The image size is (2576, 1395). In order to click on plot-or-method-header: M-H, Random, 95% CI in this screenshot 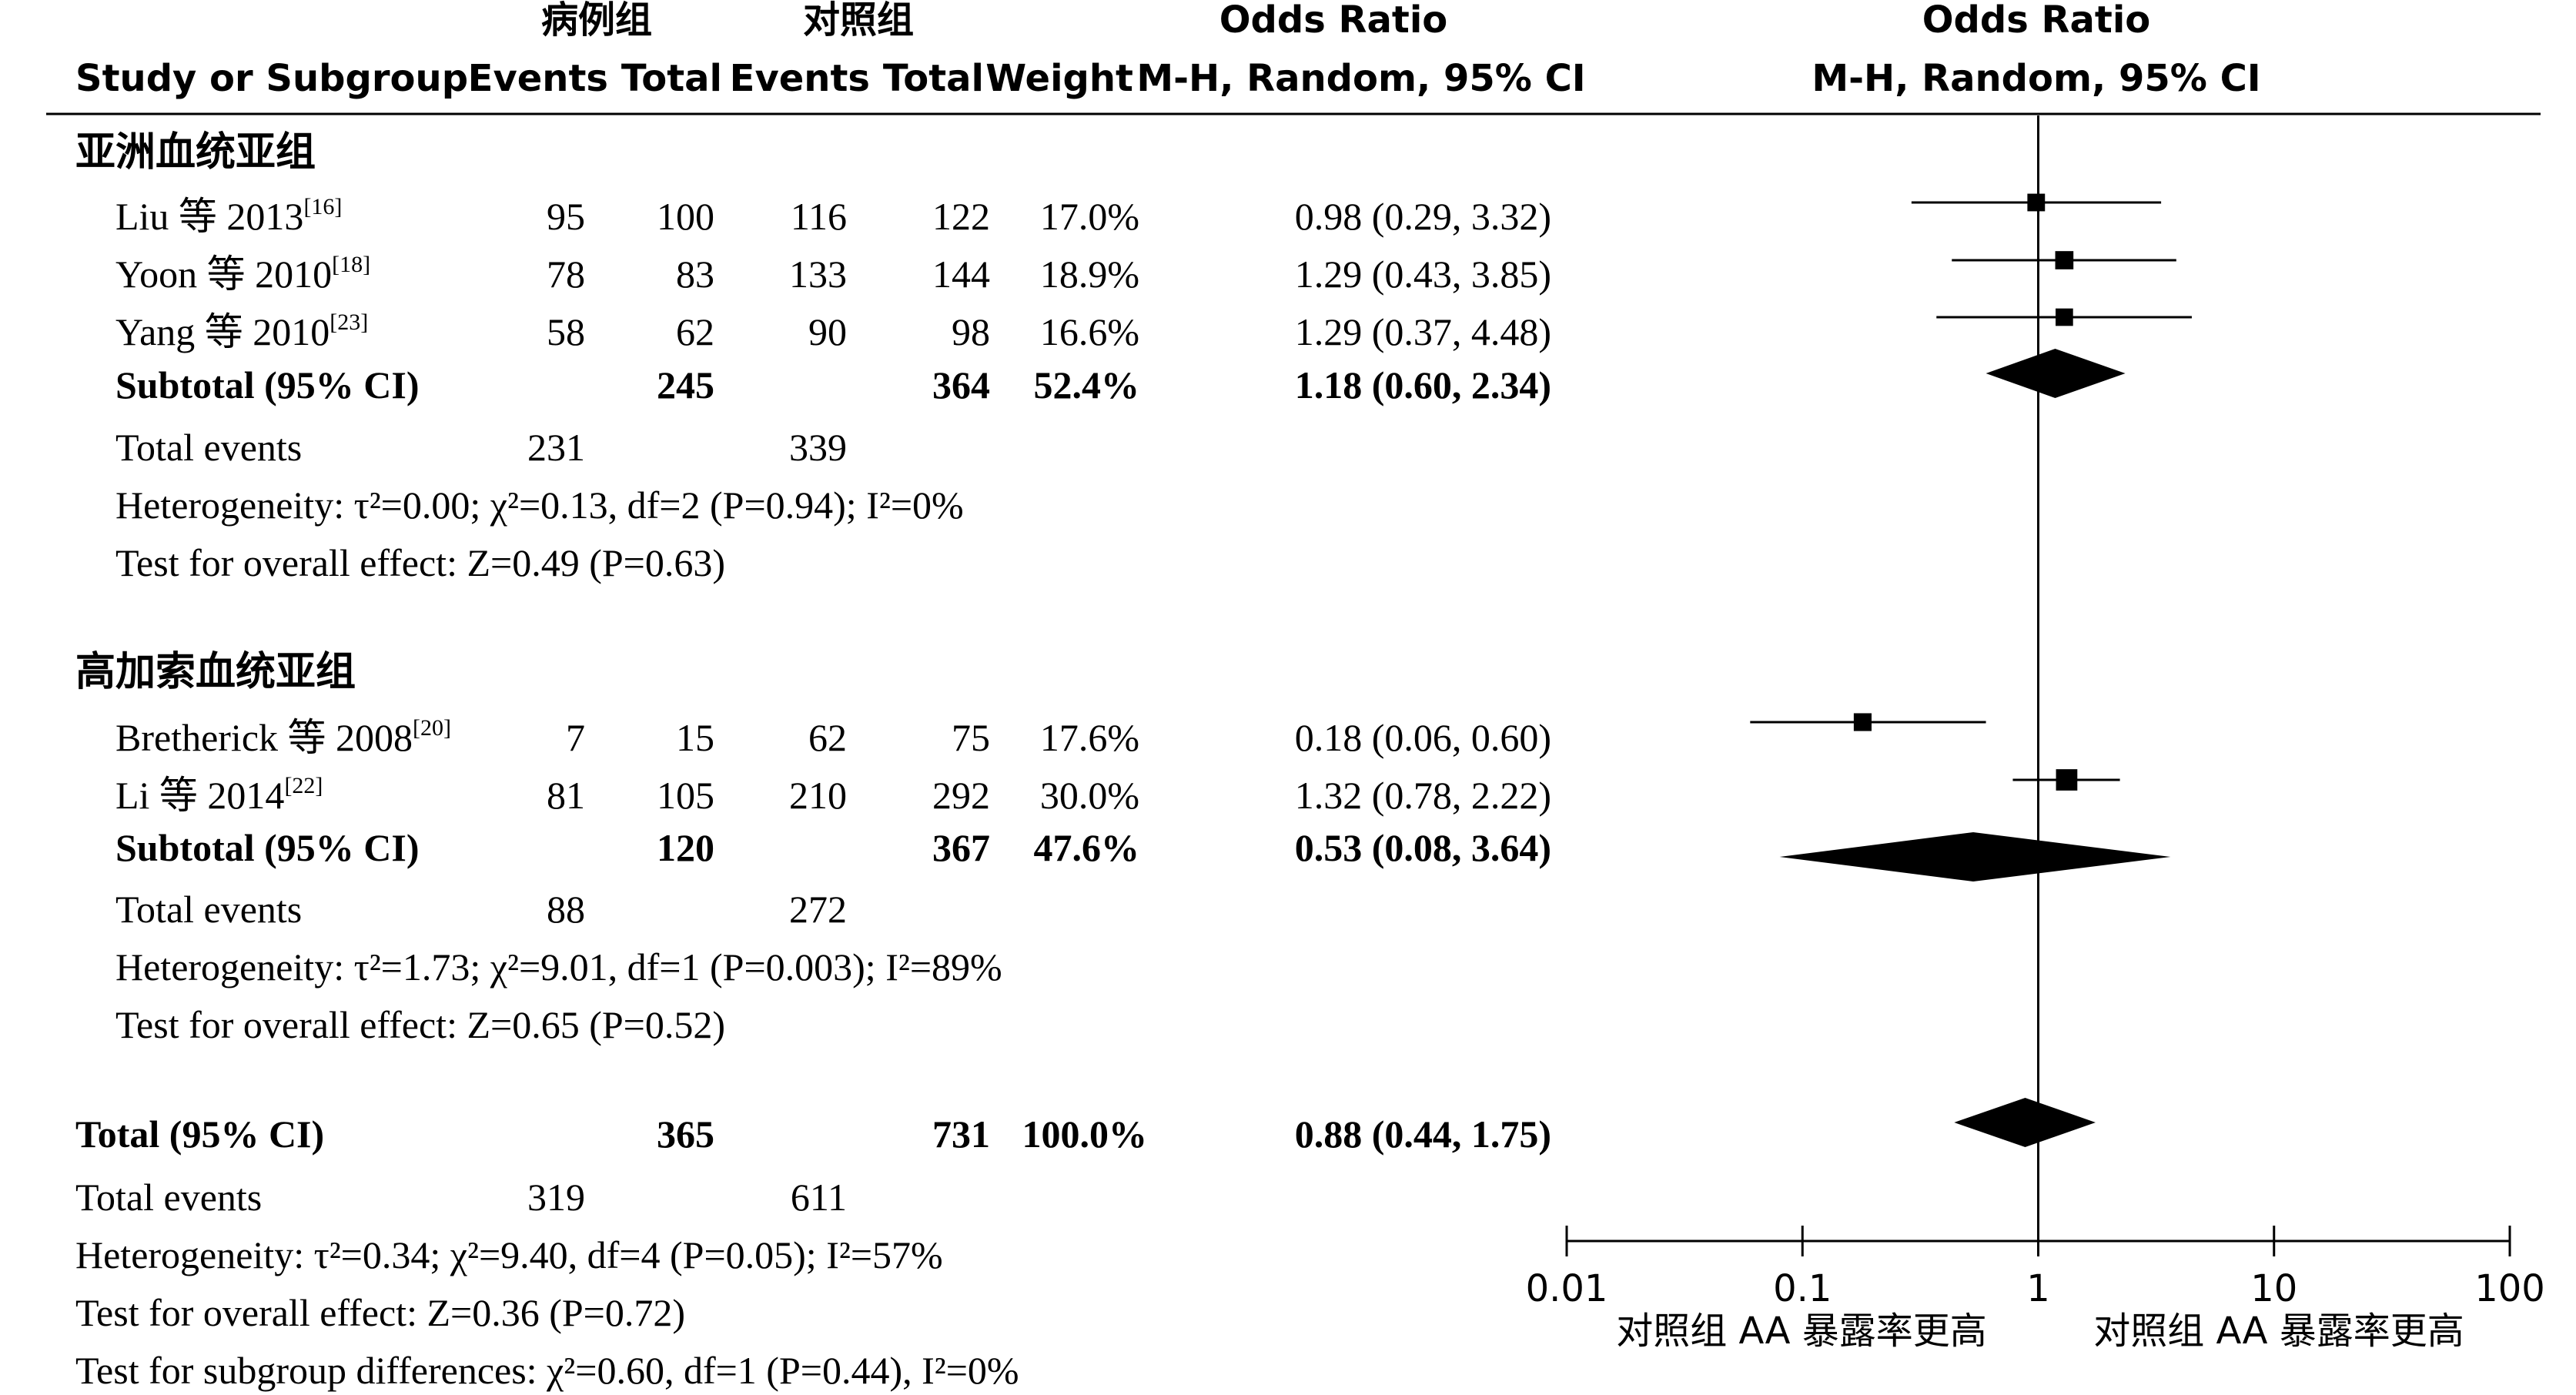, I will do `click(2036, 78)`.